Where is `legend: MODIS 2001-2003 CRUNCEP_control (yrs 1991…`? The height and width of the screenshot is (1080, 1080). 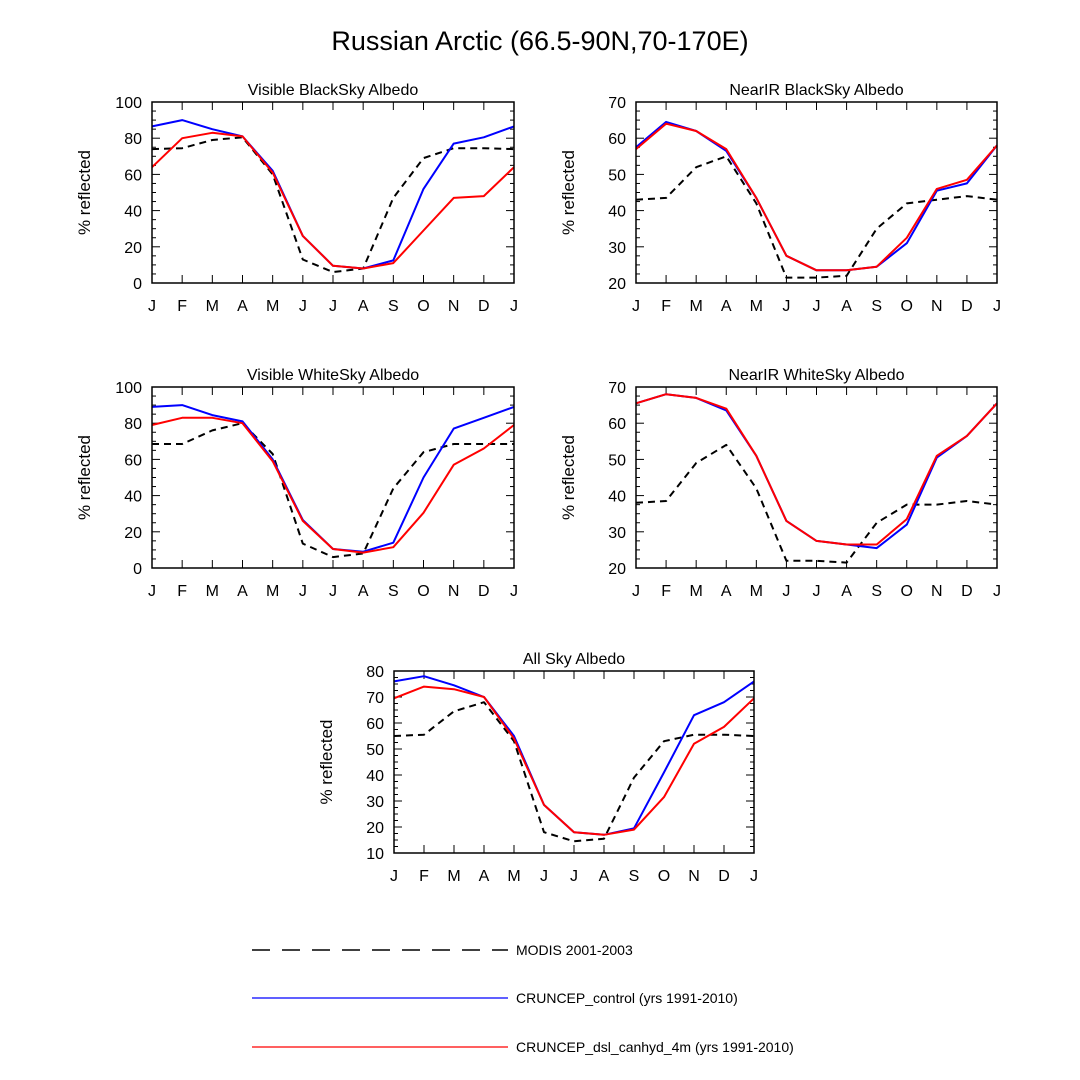 legend: MODIS 2001-2003 CRUNCEP_control (yrs 1991… is located at coordinates (523, 998).